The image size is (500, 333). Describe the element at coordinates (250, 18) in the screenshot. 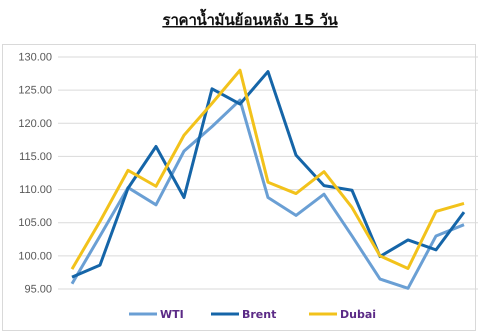

I see `chart-title: ราคาน้ำมันย้อนหลัง 15 วัน` at that location.